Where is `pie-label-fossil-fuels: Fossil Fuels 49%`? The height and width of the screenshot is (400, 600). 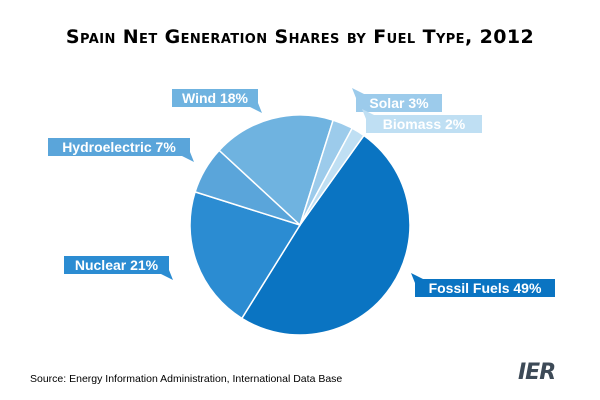 pie-label-fossil-fuels: Fossil Fuels 49% is located at coordinates (483, 285).